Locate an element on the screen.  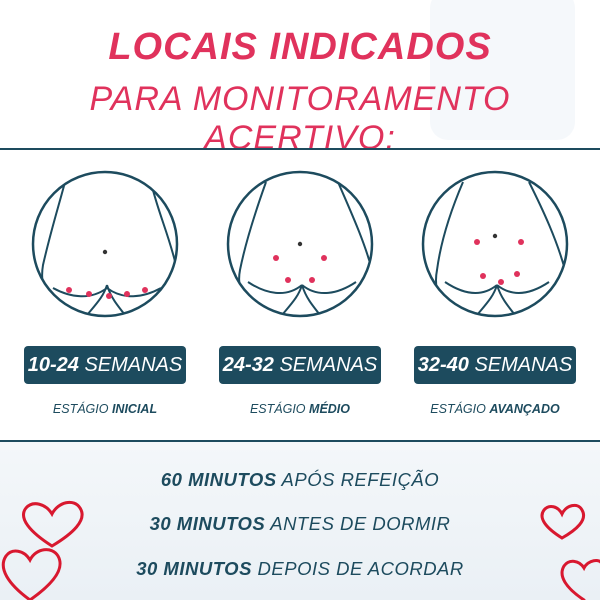
page-subtitle: PARA MONITORAMENTO ACERTIVO: is located at coordinates (300, 118).